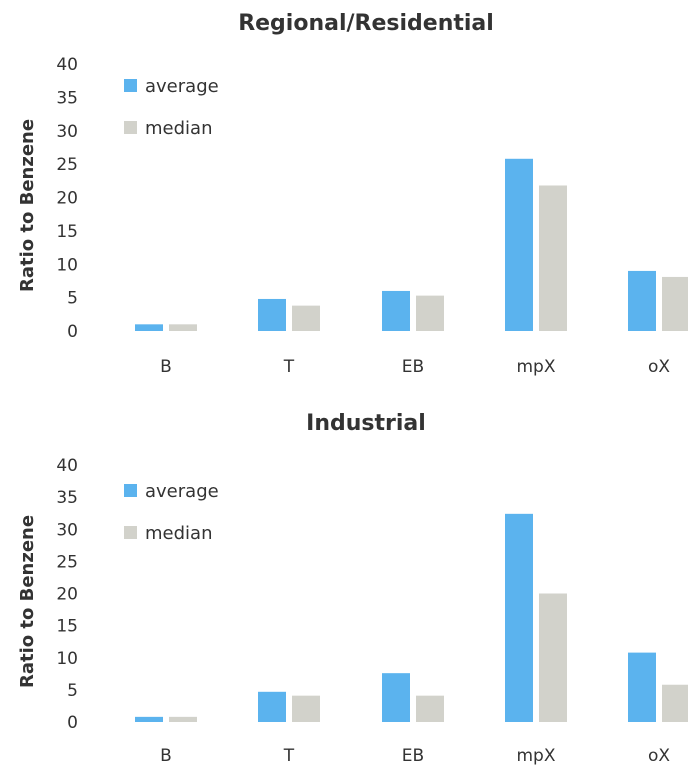 The image size is (688, 766). Describe the element at coordinates (366, 23) in the screenshot. I see `chart-title: Regional/Residential` at that location.